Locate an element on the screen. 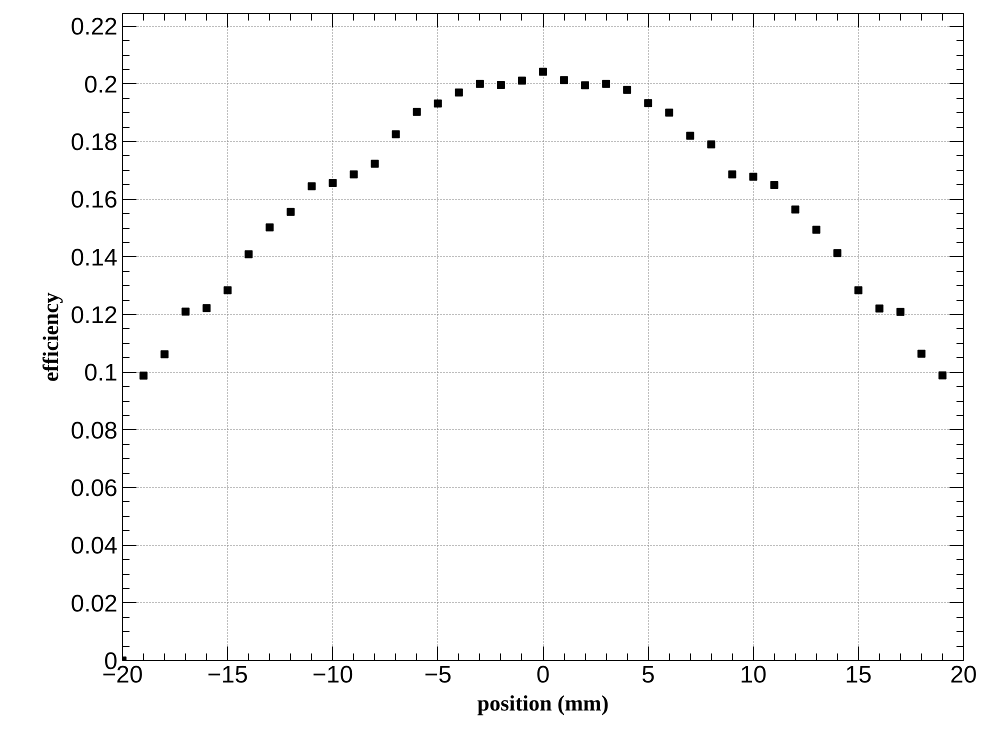 This screenshot has height=741, width=992. x-axis-title: position (mm) is located at coordinates (543, 703).